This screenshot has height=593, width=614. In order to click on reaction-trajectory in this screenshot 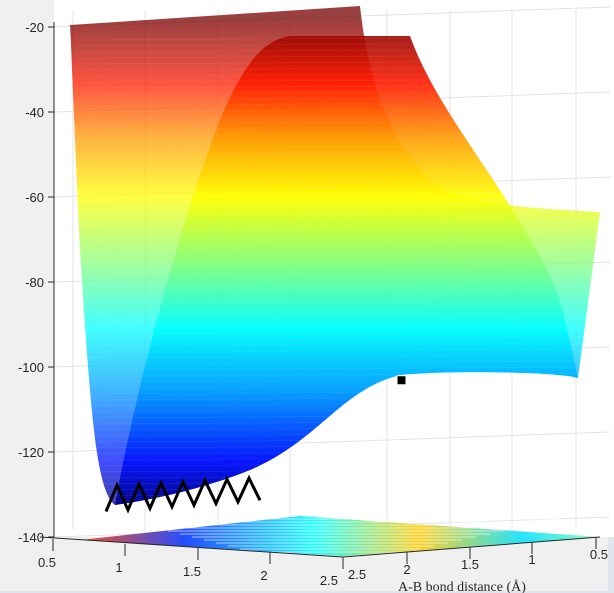, I will do `click(183, 494)`.